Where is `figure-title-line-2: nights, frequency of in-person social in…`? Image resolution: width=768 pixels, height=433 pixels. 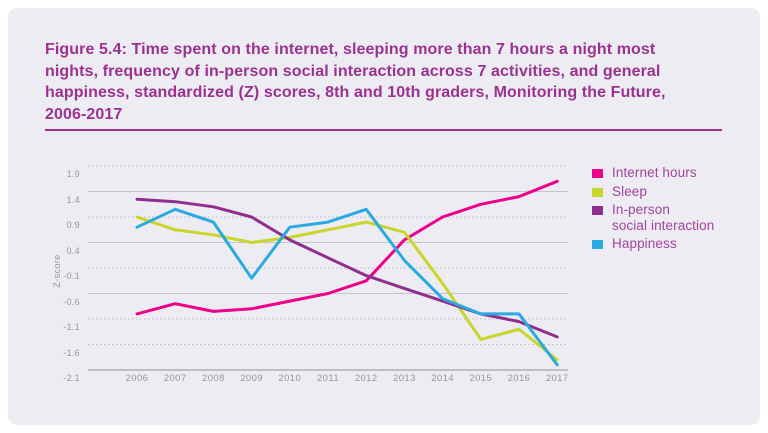 figure-title-line-2: nights, frequency of in-person social in… is located at coordinates (353, 71).